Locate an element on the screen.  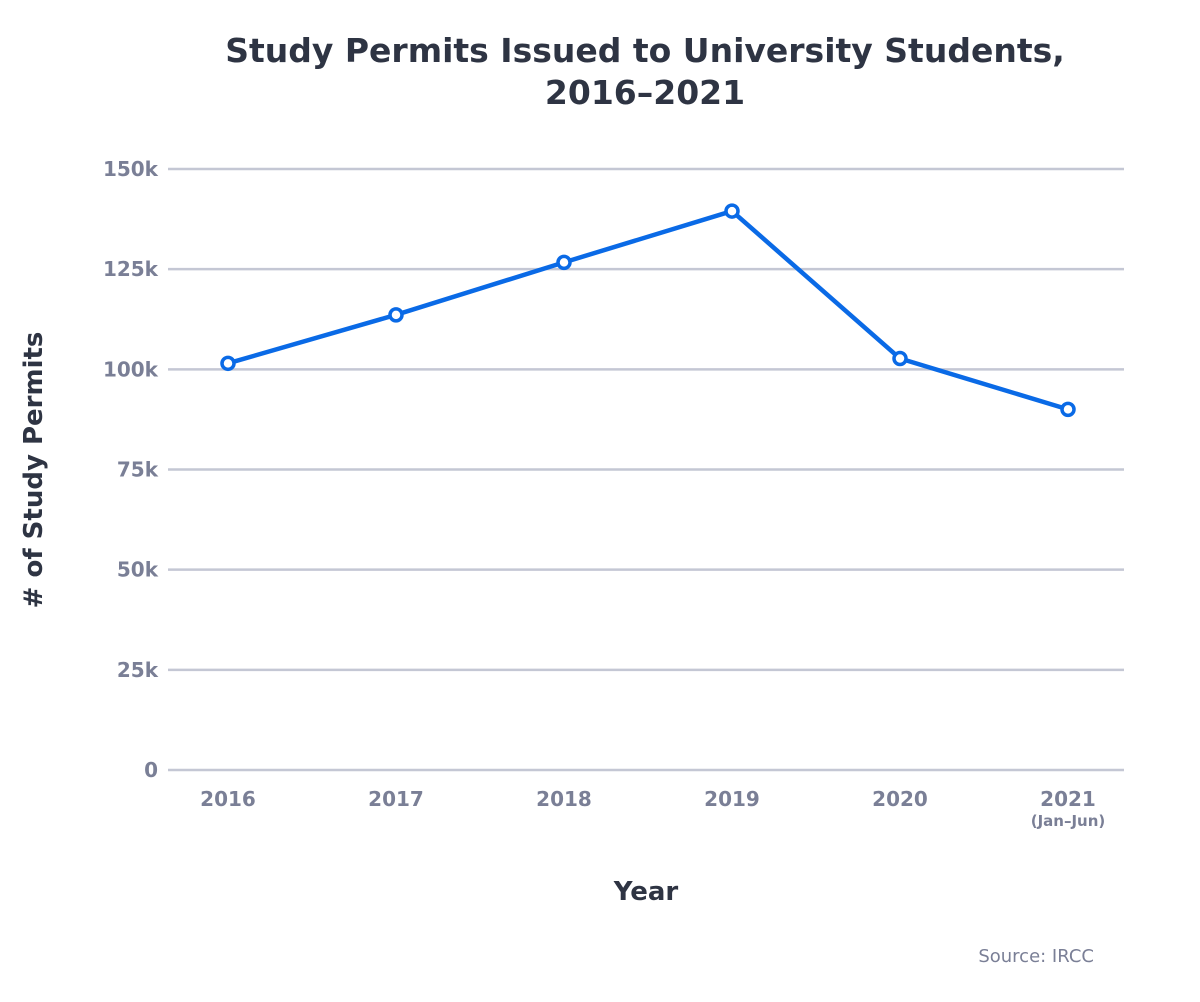
x-tick-label: 2017 is located at coordinates (396, 799).